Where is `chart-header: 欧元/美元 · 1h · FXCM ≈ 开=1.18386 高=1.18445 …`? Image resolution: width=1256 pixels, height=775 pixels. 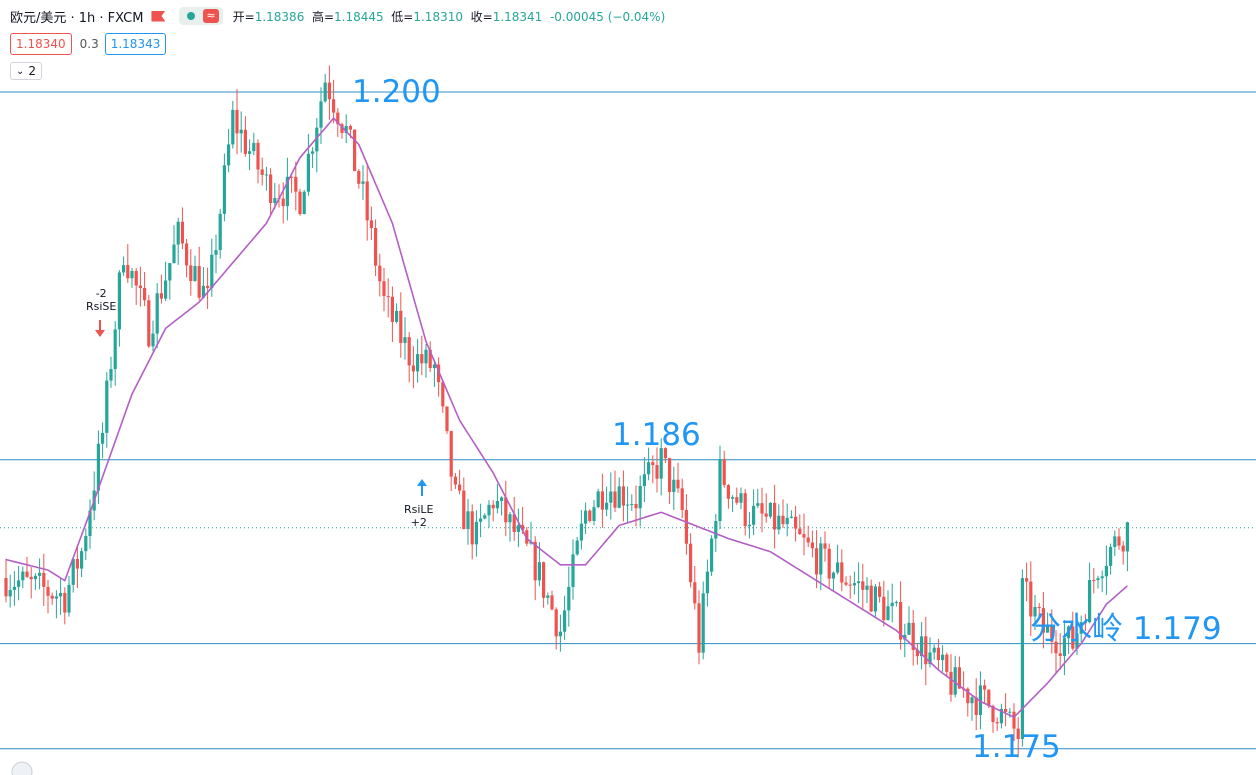 chart-header: 欧元/美元 · 1h · FXCM ≈ 开=1.18386 高=1.18445 … is located at coordinates (337, 16).